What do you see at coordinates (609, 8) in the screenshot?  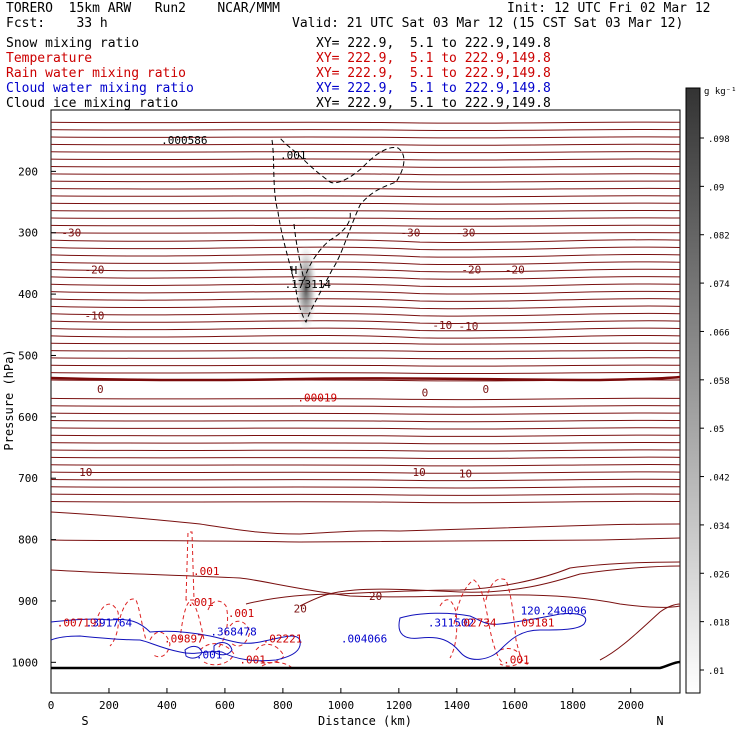 I see `init-time: Init: 12 UTC Fri 02 Mar 12` at bounding box center [609, 8].